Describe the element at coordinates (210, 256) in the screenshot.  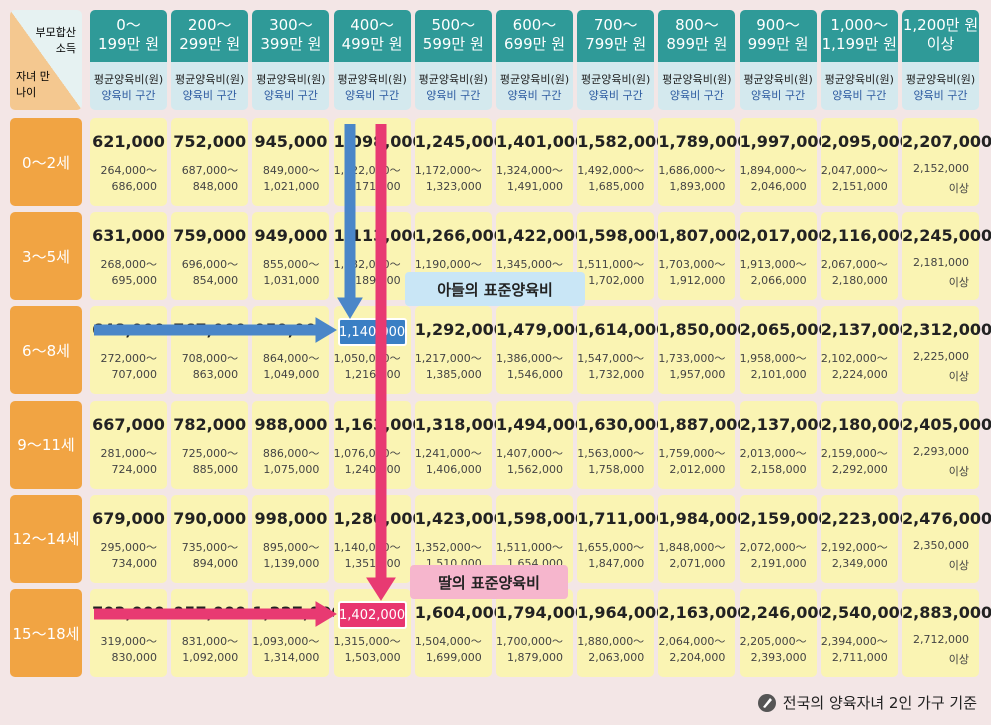
I see `cell: 759,000 696,000～ 854,000` at that location.